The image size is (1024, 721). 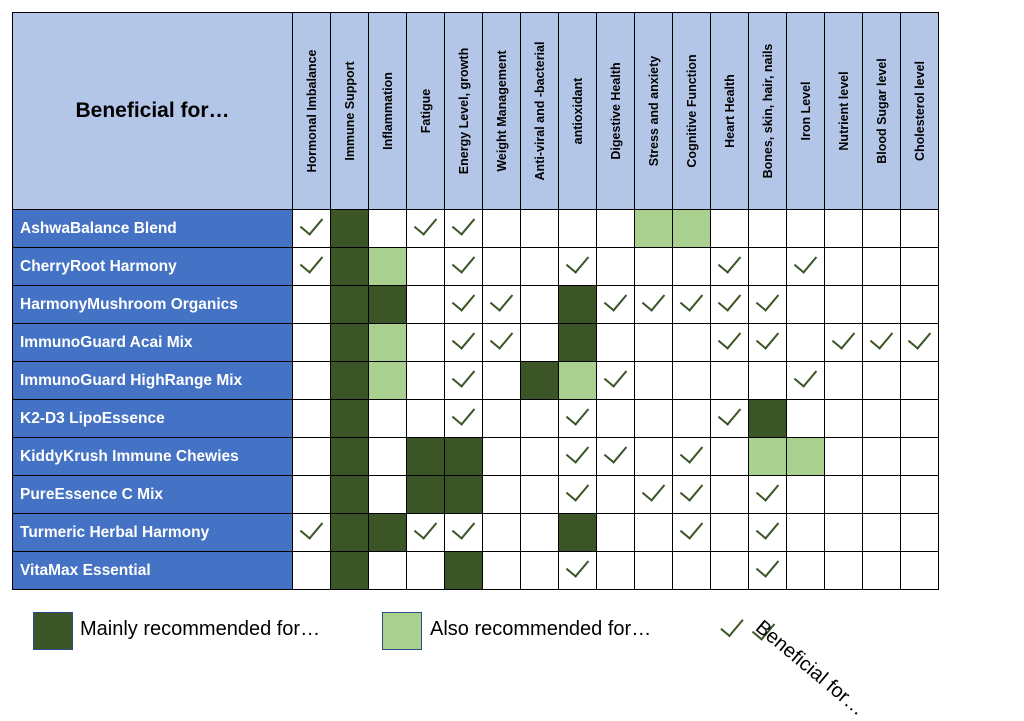 What do you see at coordinates (152, 228) in the screenshot?
I see `row-header: AshwaBalance Blend` at bounding box center [152, 228].